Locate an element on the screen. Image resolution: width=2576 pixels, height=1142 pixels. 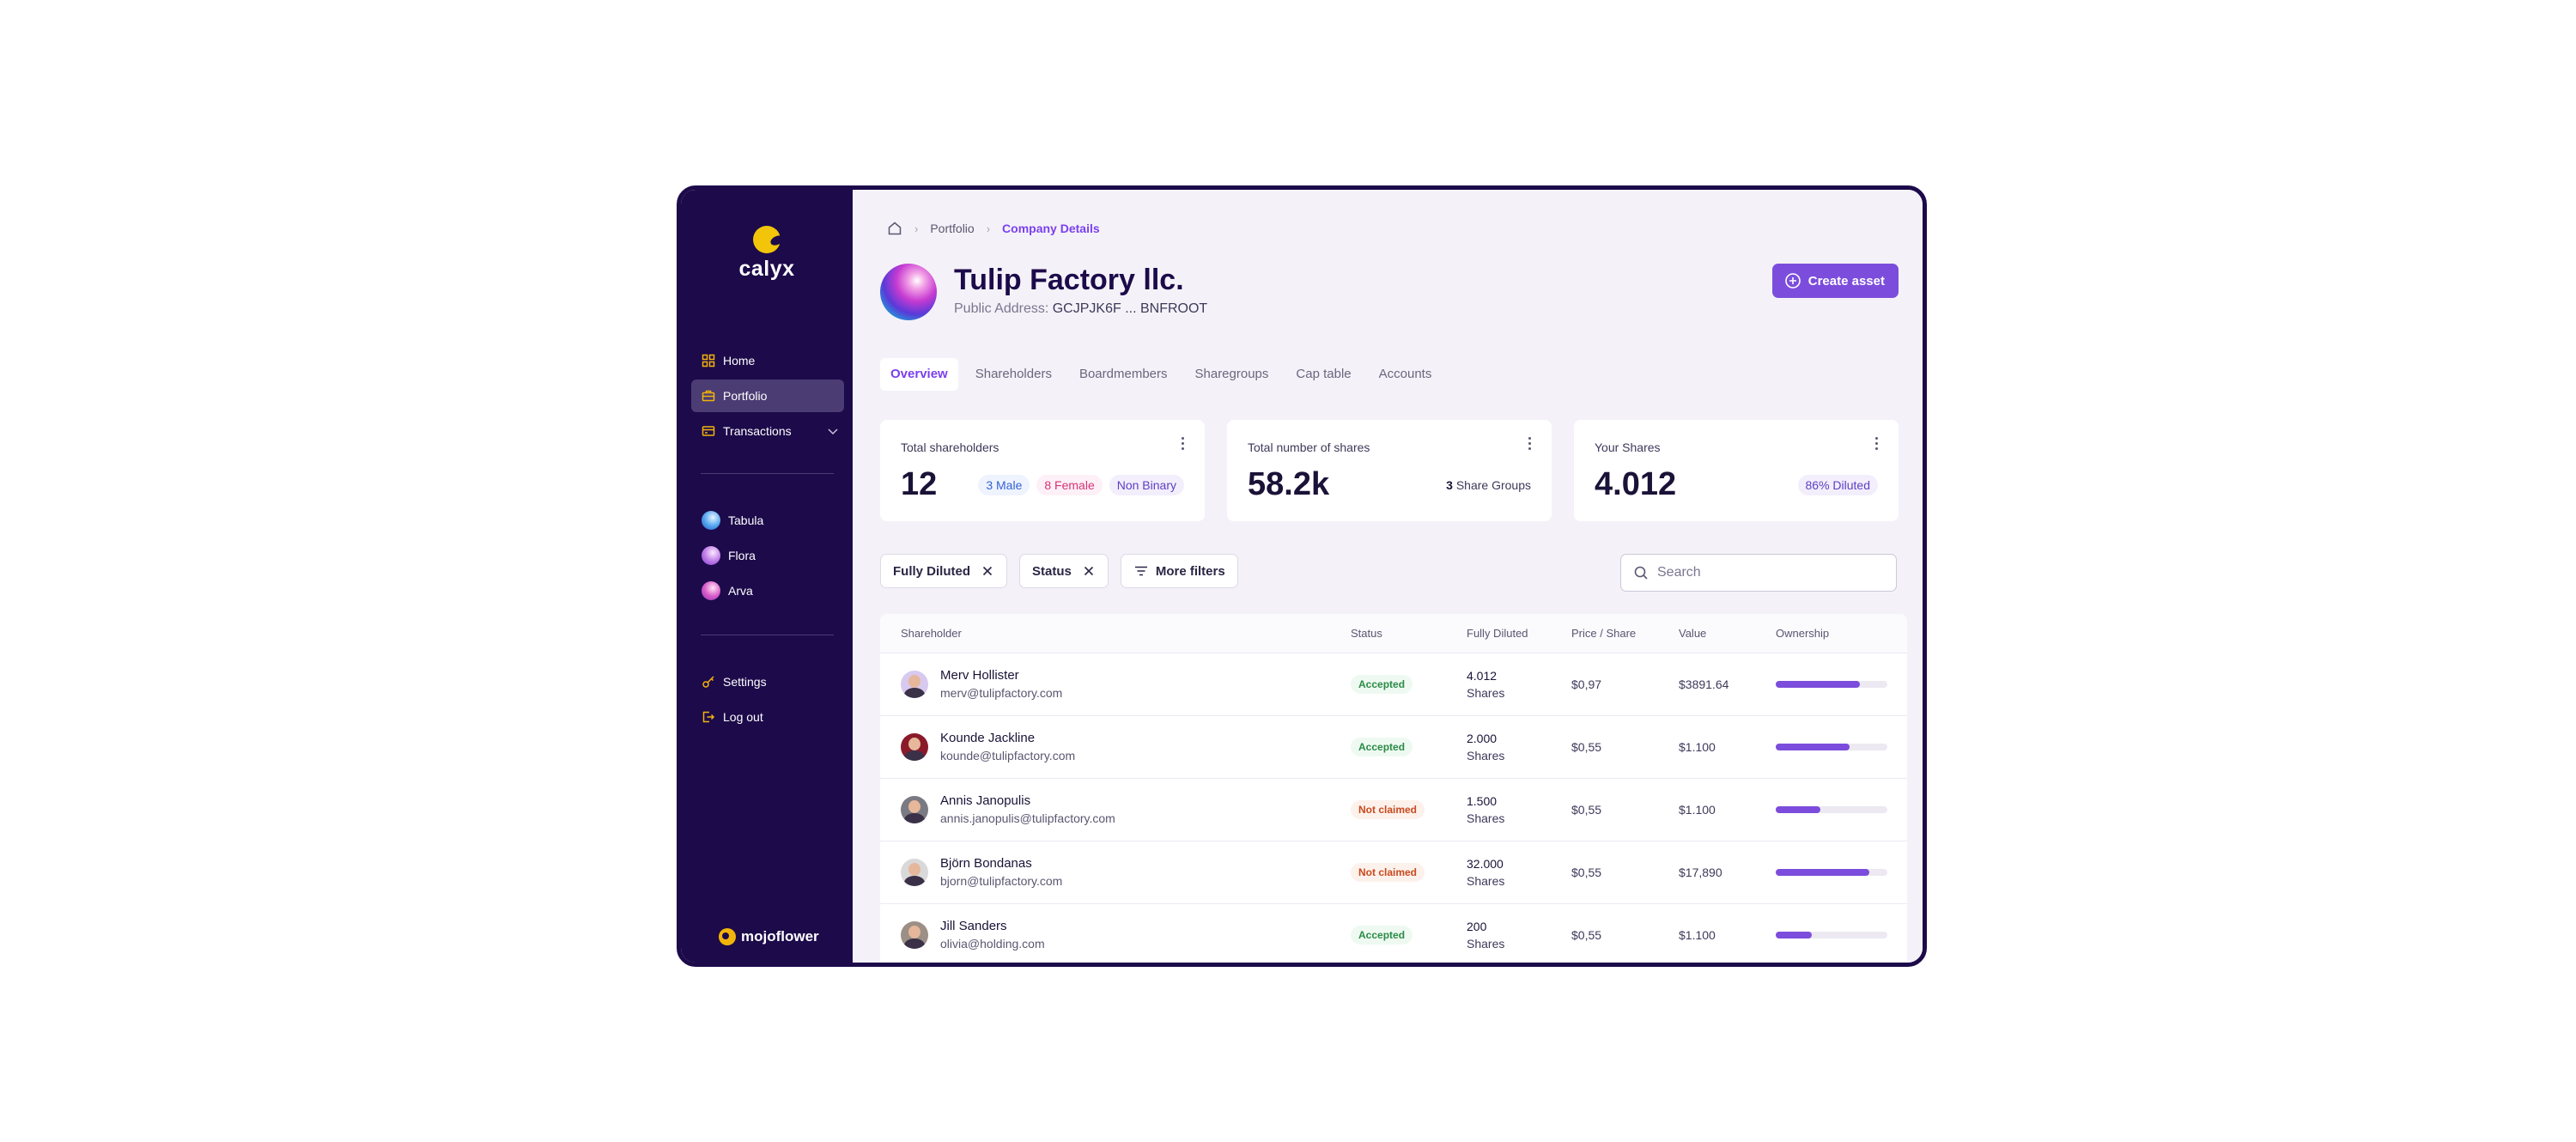
nav-item-label: Transactions is located at coordinates (757, 431).